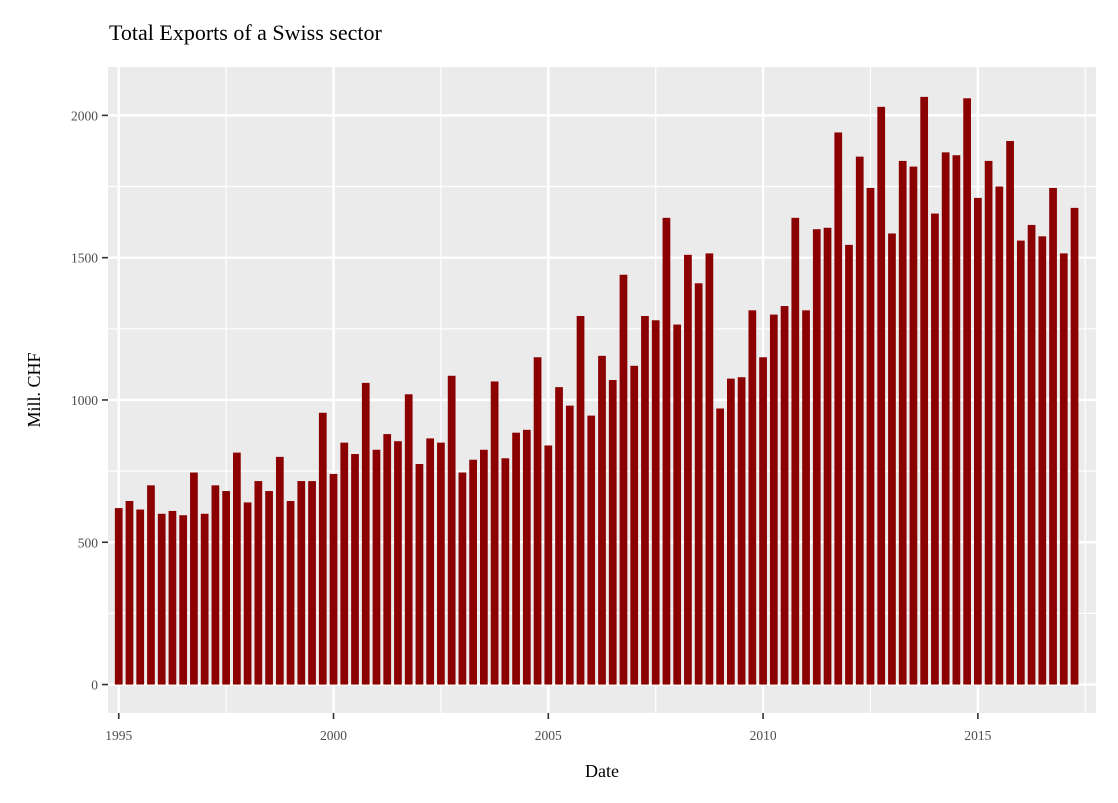 Image resolution: width=1118 pixels, height=803 pixels. Describe the element at coordinates (548, 735) in the screenshot. I see `x-tick-label: 2005` at that location.